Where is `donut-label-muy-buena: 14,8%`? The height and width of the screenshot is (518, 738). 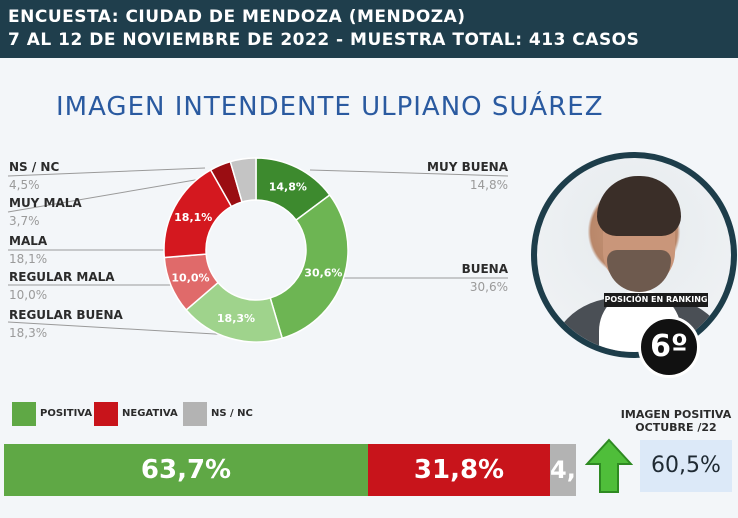 donut-label-muy-buena: 14,8% is located at coordinates (288, 187).